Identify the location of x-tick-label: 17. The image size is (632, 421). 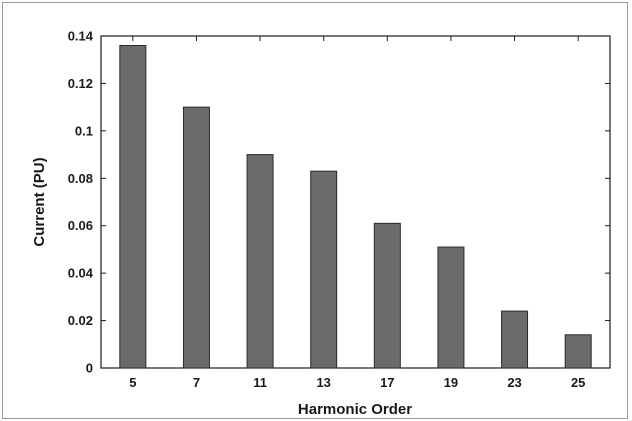
(387, 382).